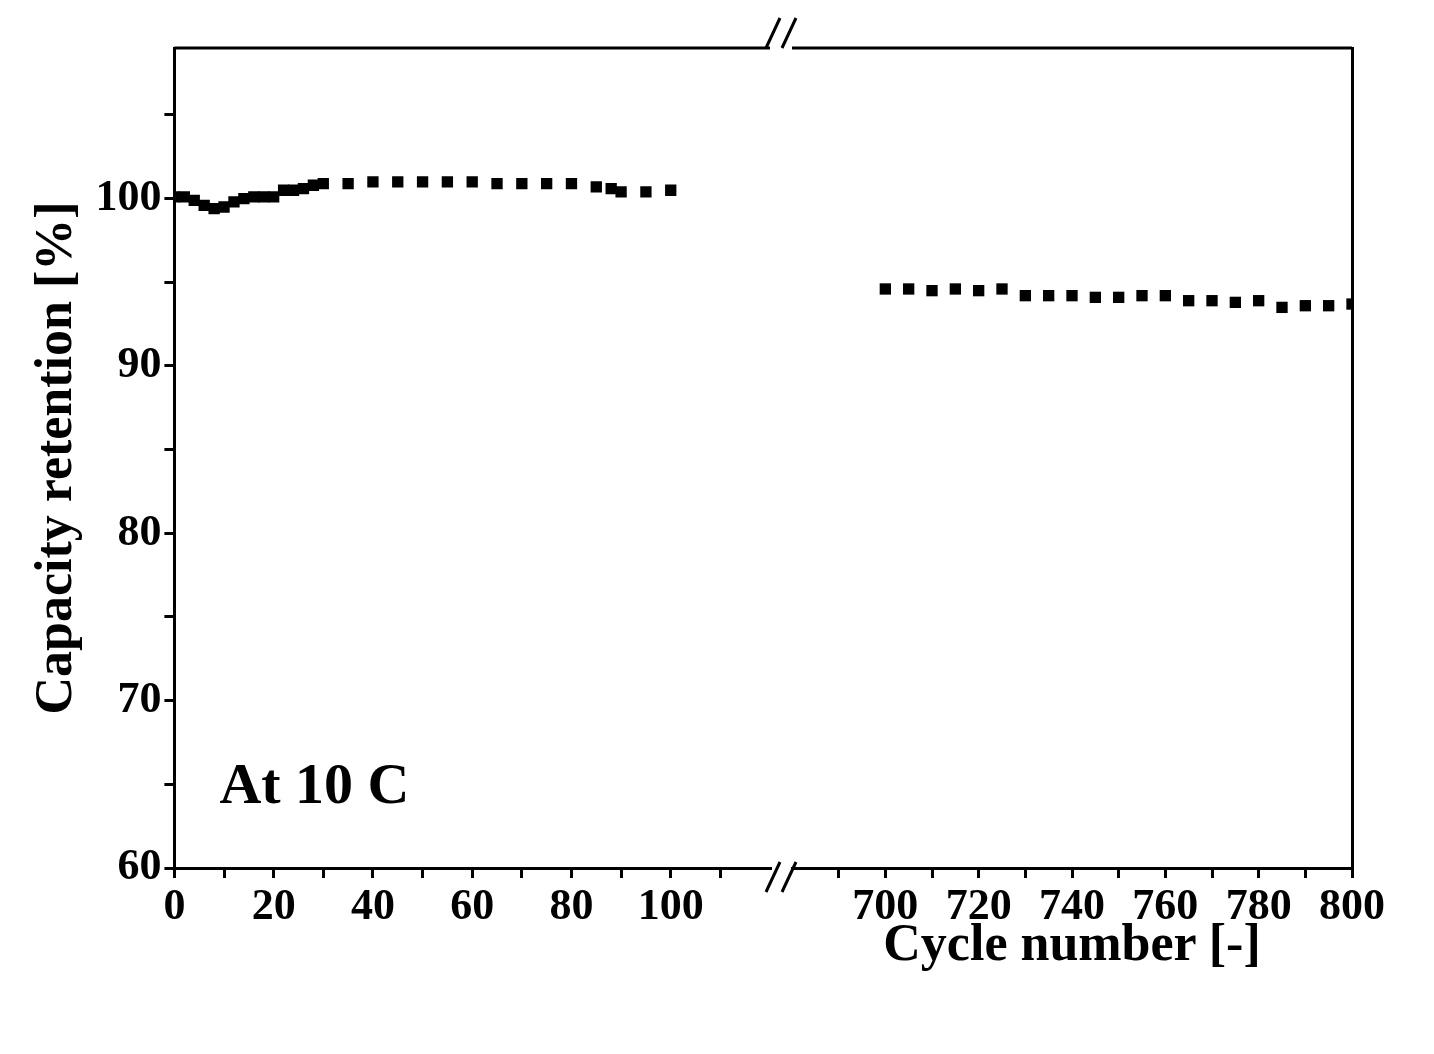  Describe the element at coordinates (372, 904) in the screenshot. I see `x-tick-label: 40` at that location.